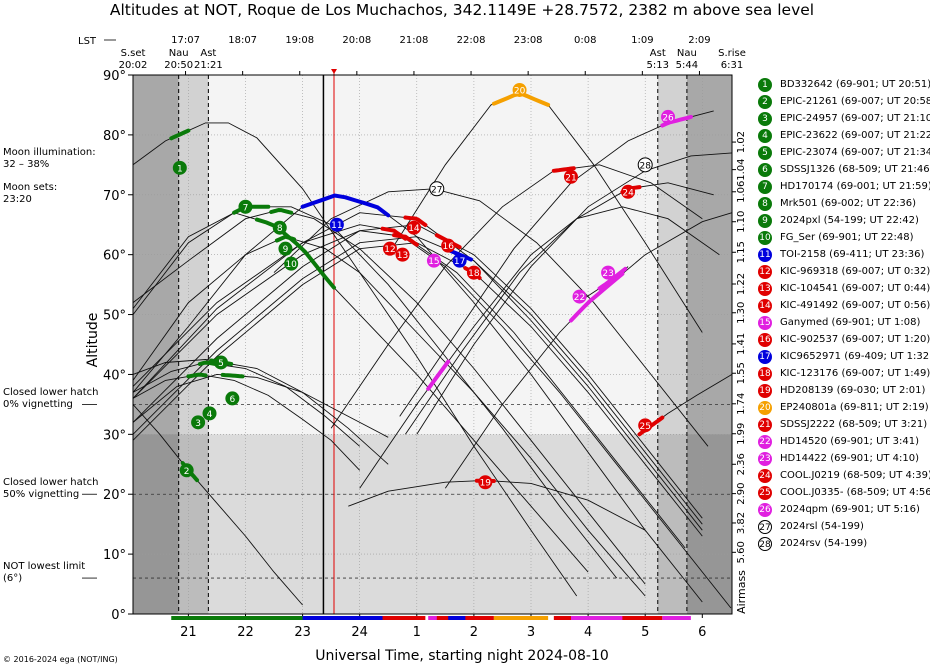 Image resolution: width=930 pixels, height=667 pixels. What do you see at coordinates (114, 316) in the screenshot?
I see `y-tick-label: 50°` at bounding box center [114, 316].